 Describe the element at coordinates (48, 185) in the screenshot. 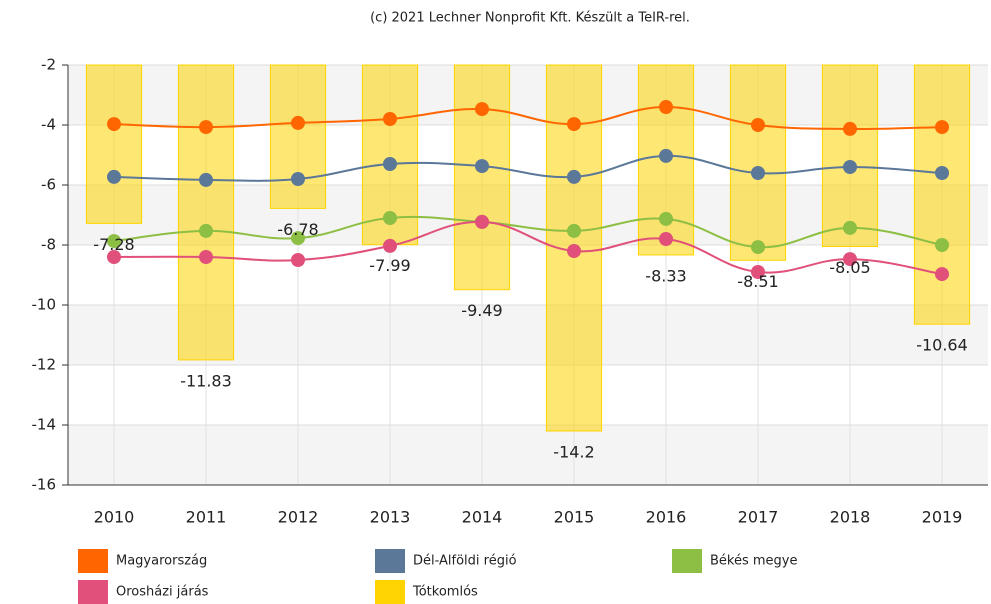

I see `y-tick-label: -6` at that location.